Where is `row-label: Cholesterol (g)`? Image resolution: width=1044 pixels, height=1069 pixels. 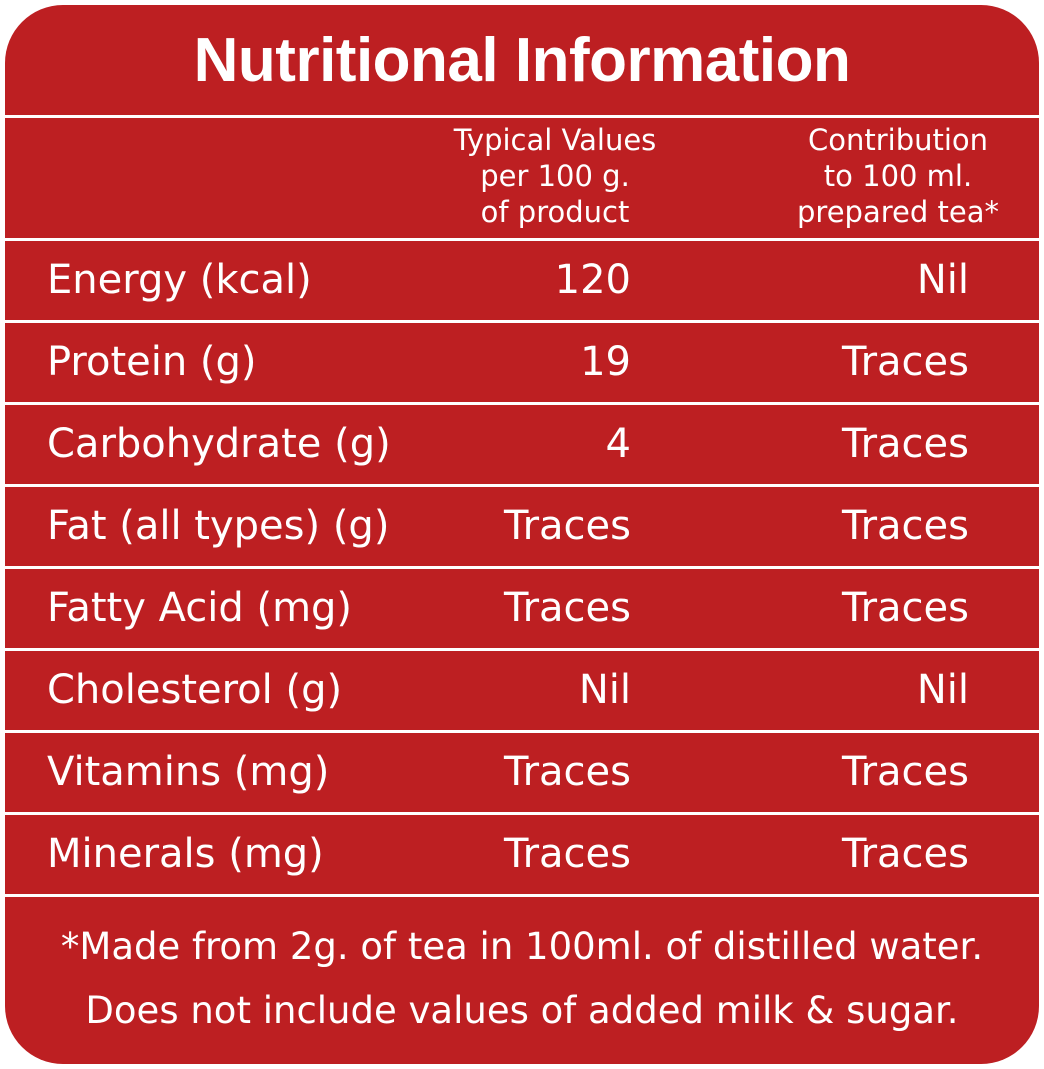 row-label: Cholesterol (g) is located at coordinates (195, 690).